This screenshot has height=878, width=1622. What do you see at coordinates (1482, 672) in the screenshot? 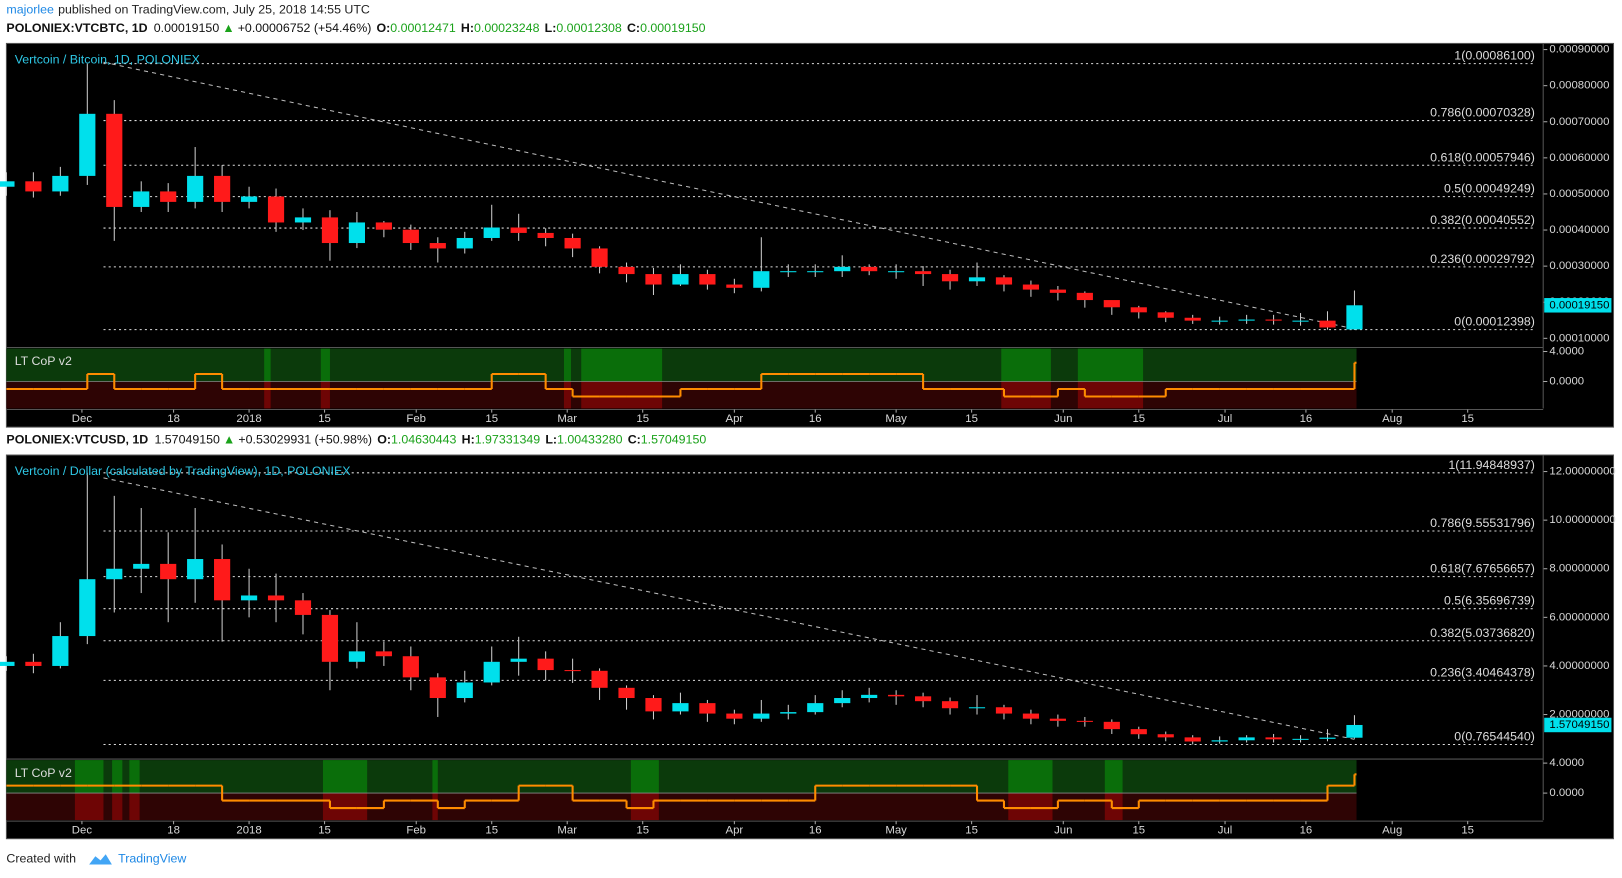
I see `fib-label: 0.236(3.40464378)` at bounding box center [1482, 672].